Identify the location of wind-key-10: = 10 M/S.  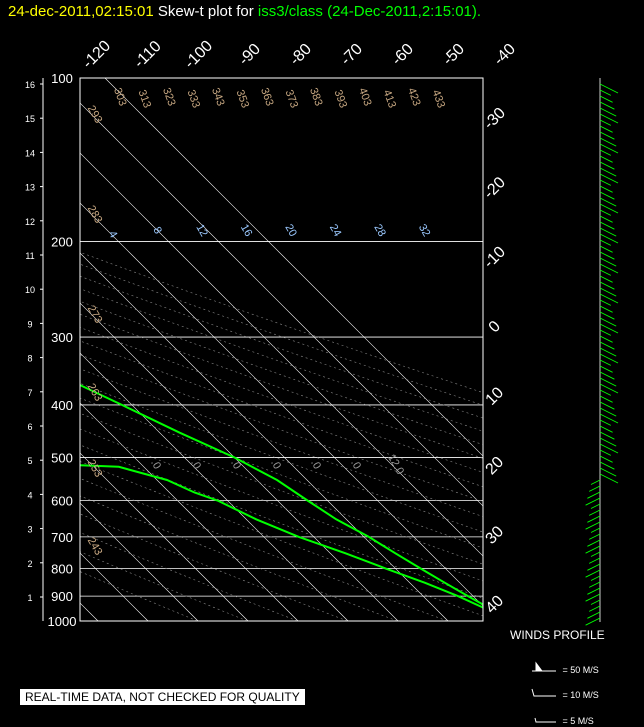
(564, 693).